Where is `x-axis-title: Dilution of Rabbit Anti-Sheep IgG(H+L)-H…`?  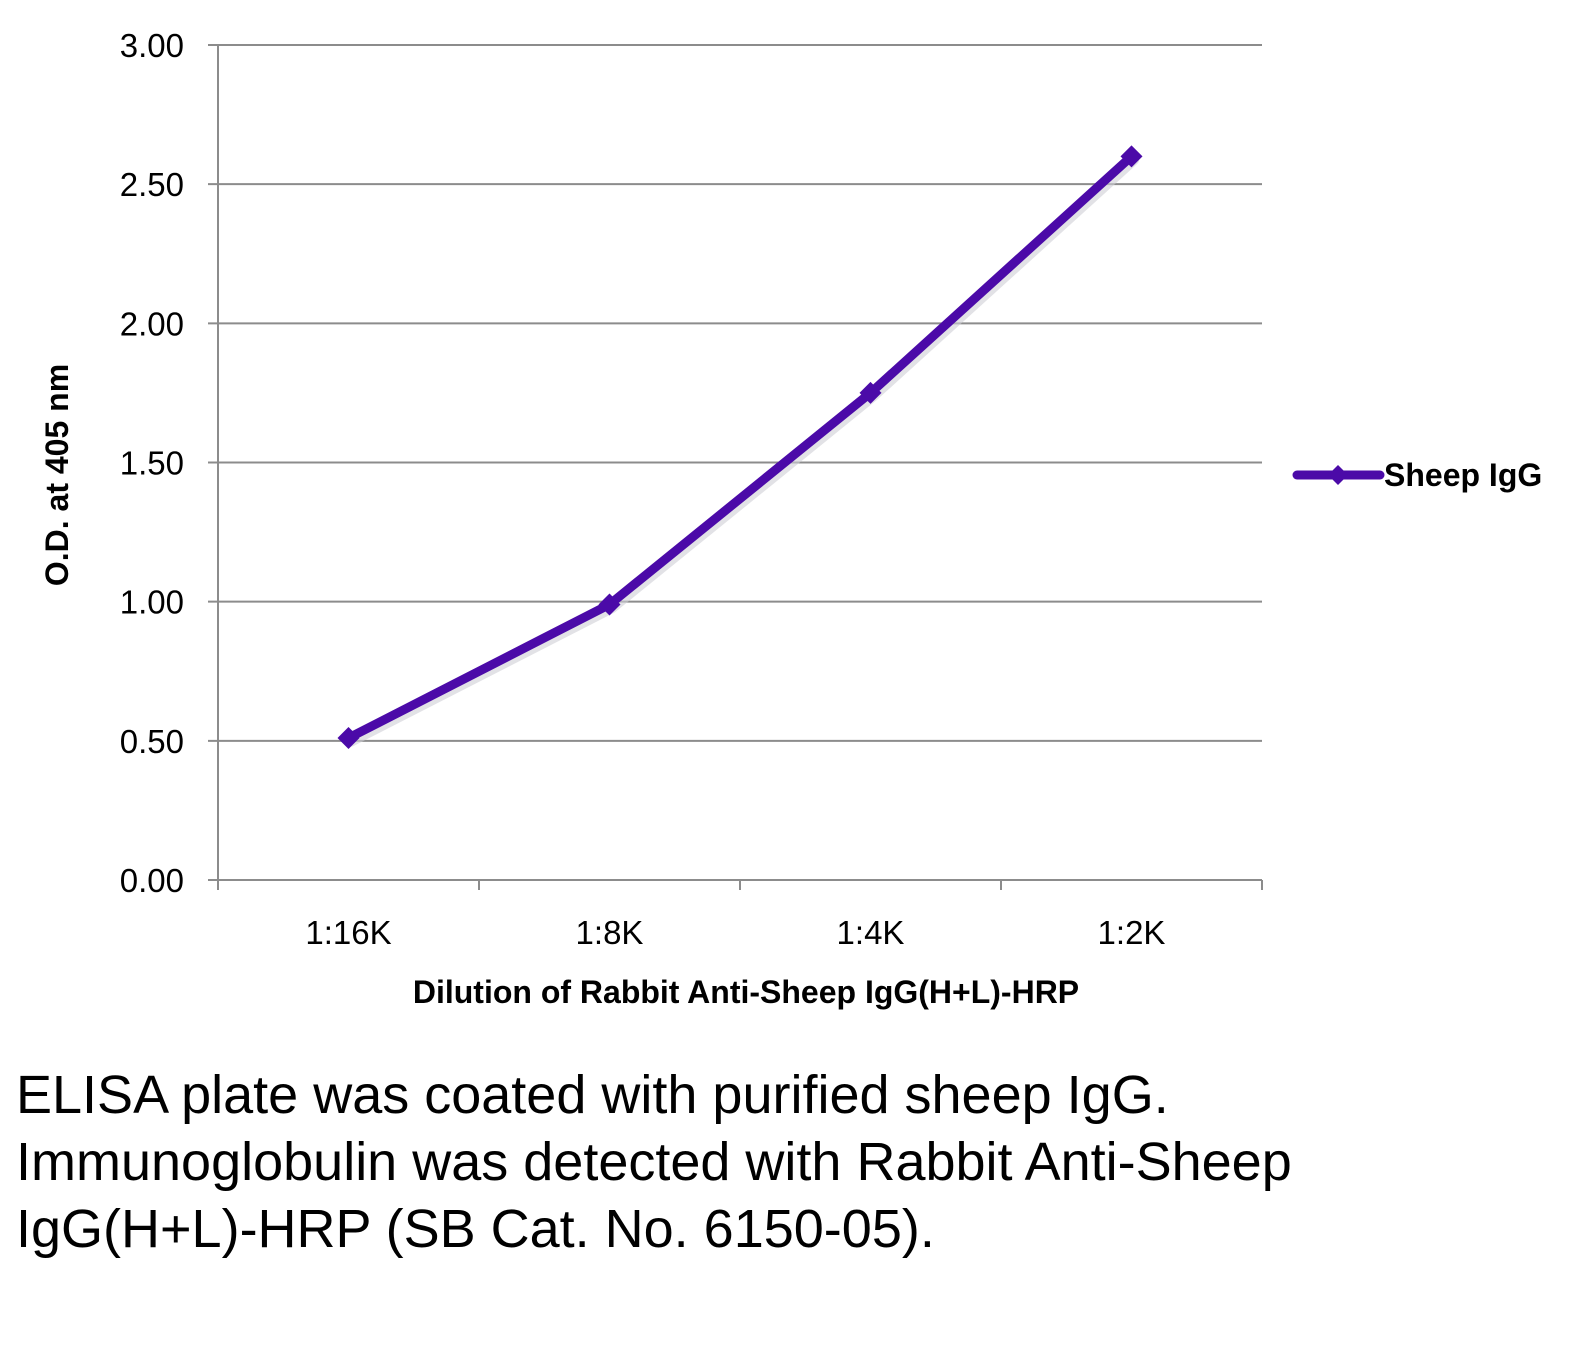 x-axis-title: Dilution of Rabbit Anti-Sheep IgG(H+L)-H… is located at coordinates (746, 992).